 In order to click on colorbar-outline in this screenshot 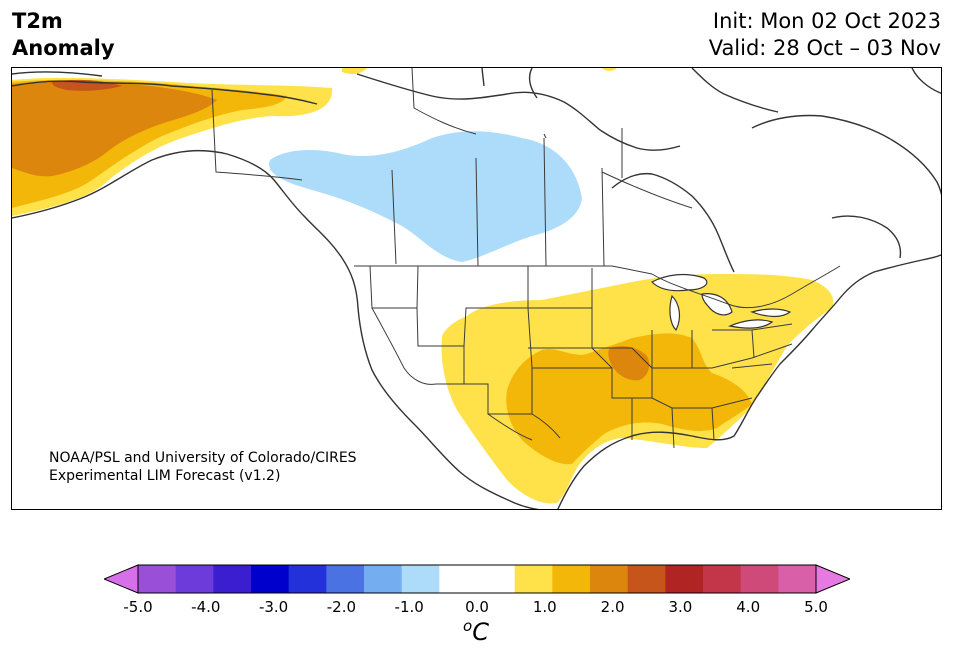, I will do `click(477, 579)`.